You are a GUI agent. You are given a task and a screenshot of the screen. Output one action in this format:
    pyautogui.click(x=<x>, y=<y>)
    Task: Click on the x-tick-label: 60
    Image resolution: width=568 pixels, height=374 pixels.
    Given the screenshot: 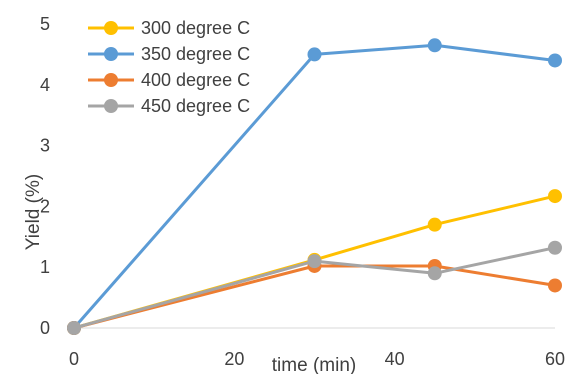 What is the action you would take?
    pyautogui.click(x=555, y=359)
    